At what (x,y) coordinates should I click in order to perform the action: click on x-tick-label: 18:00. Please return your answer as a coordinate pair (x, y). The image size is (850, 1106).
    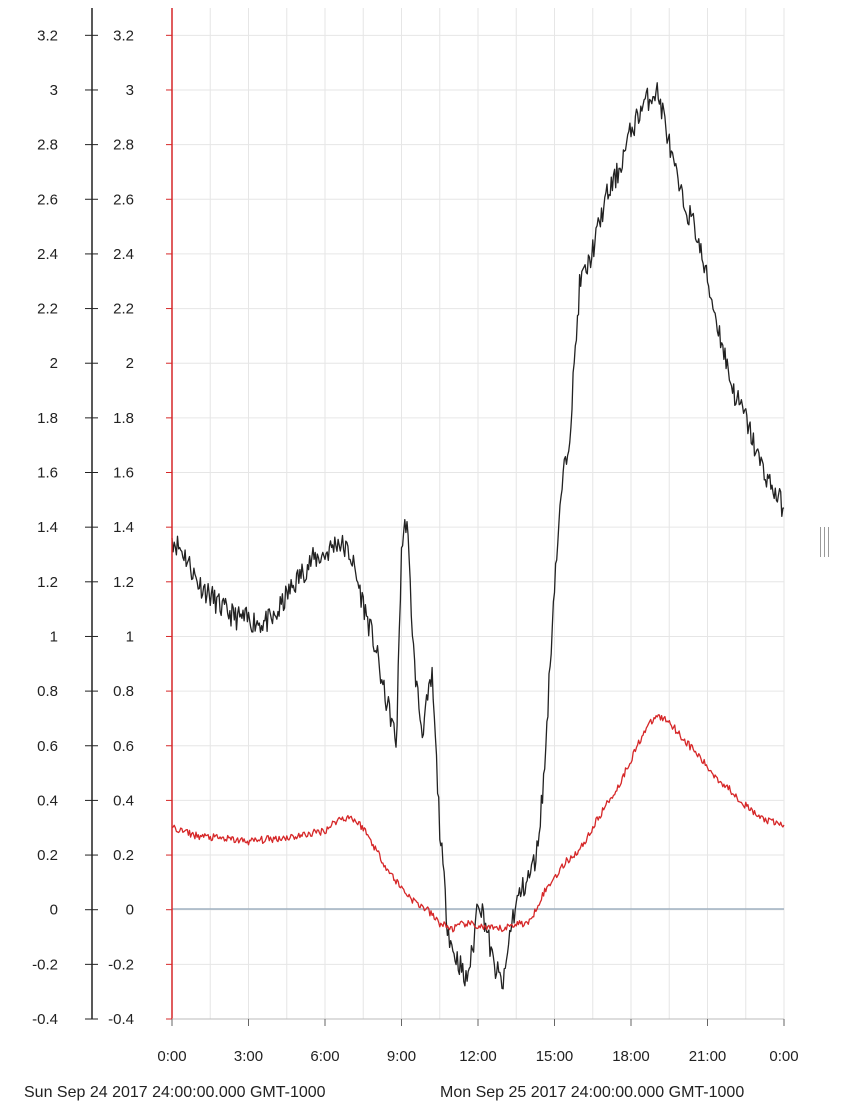
    Looking at the image, I should click on (631, 1056).